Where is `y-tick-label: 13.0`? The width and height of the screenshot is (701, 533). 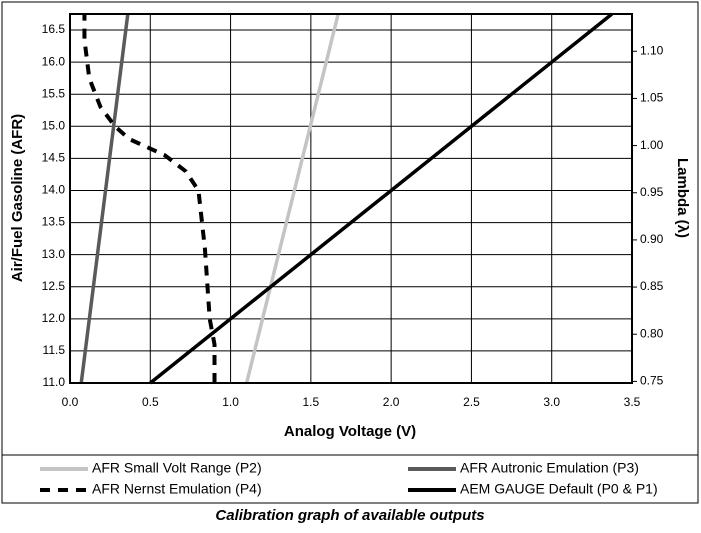 y-tick-label: 13.0 is located at coordinates (54, 254).